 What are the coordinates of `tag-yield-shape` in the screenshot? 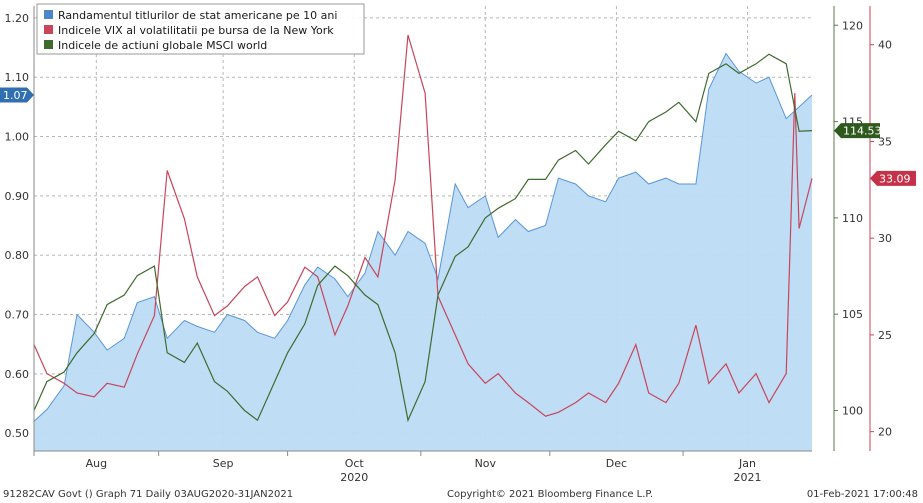 It's located at (17, 95).